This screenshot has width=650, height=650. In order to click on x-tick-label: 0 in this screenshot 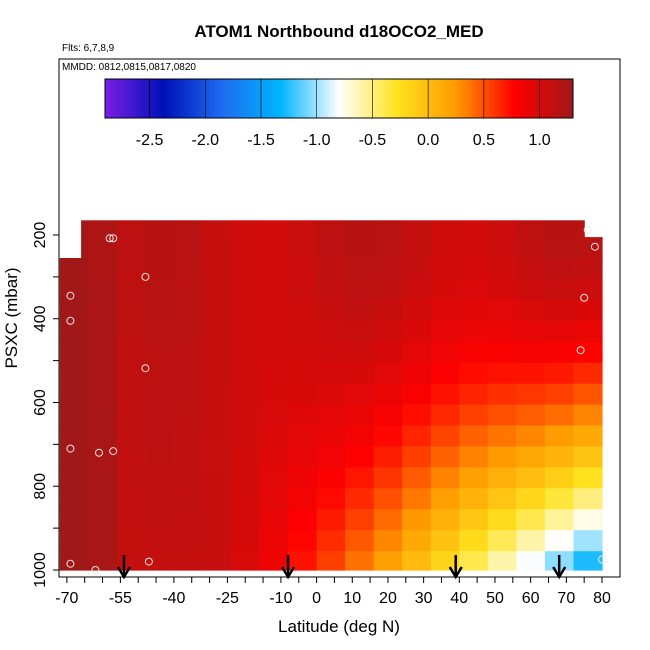, I will do `click(316, 598)`.